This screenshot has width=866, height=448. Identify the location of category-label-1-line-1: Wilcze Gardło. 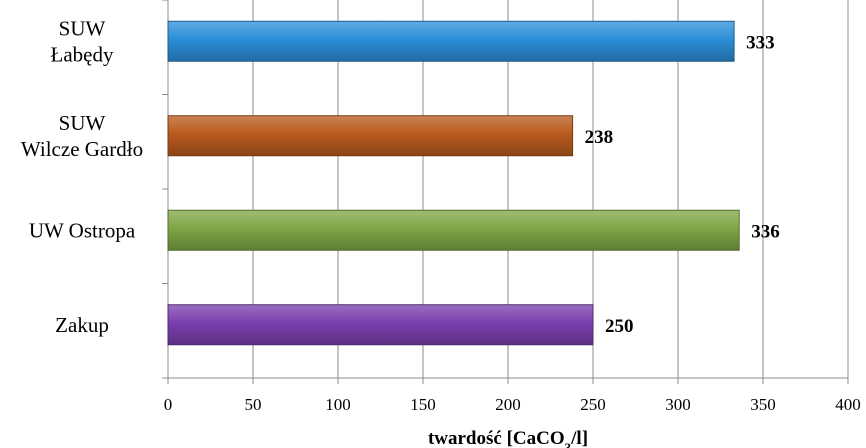
(82, 149).